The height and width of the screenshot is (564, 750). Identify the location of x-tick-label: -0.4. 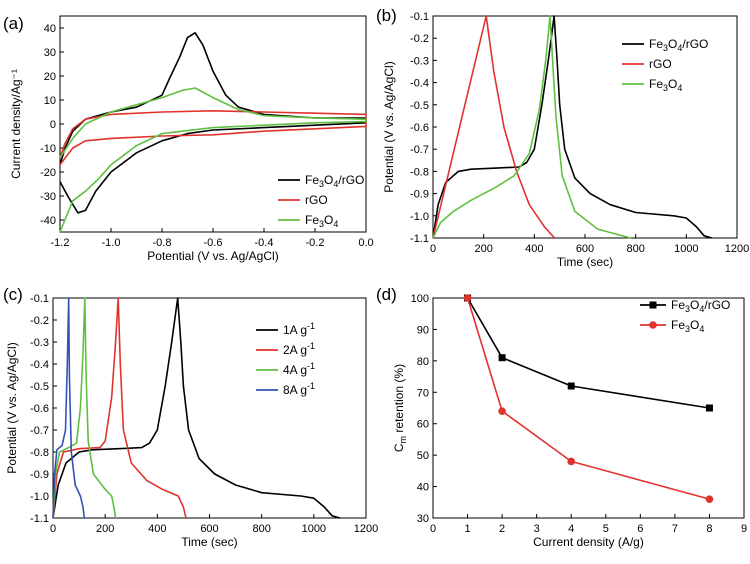
(264, 243).